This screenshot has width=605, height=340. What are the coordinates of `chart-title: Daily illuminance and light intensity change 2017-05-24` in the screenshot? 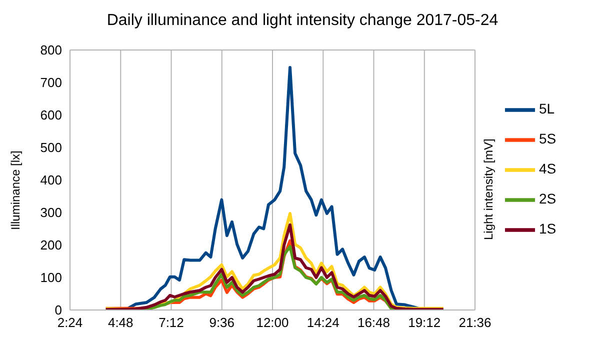 It's located at (303, 21).